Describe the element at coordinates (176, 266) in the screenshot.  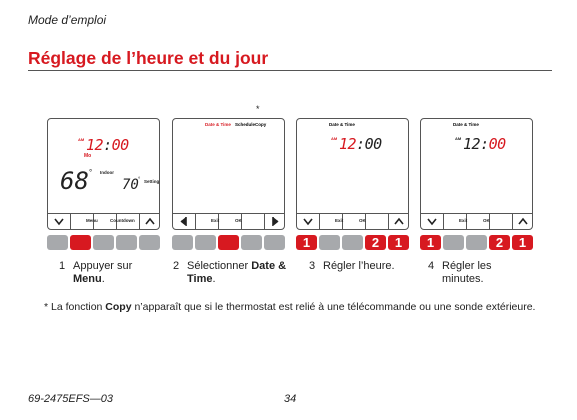
I see `step-number: 2` at that location.